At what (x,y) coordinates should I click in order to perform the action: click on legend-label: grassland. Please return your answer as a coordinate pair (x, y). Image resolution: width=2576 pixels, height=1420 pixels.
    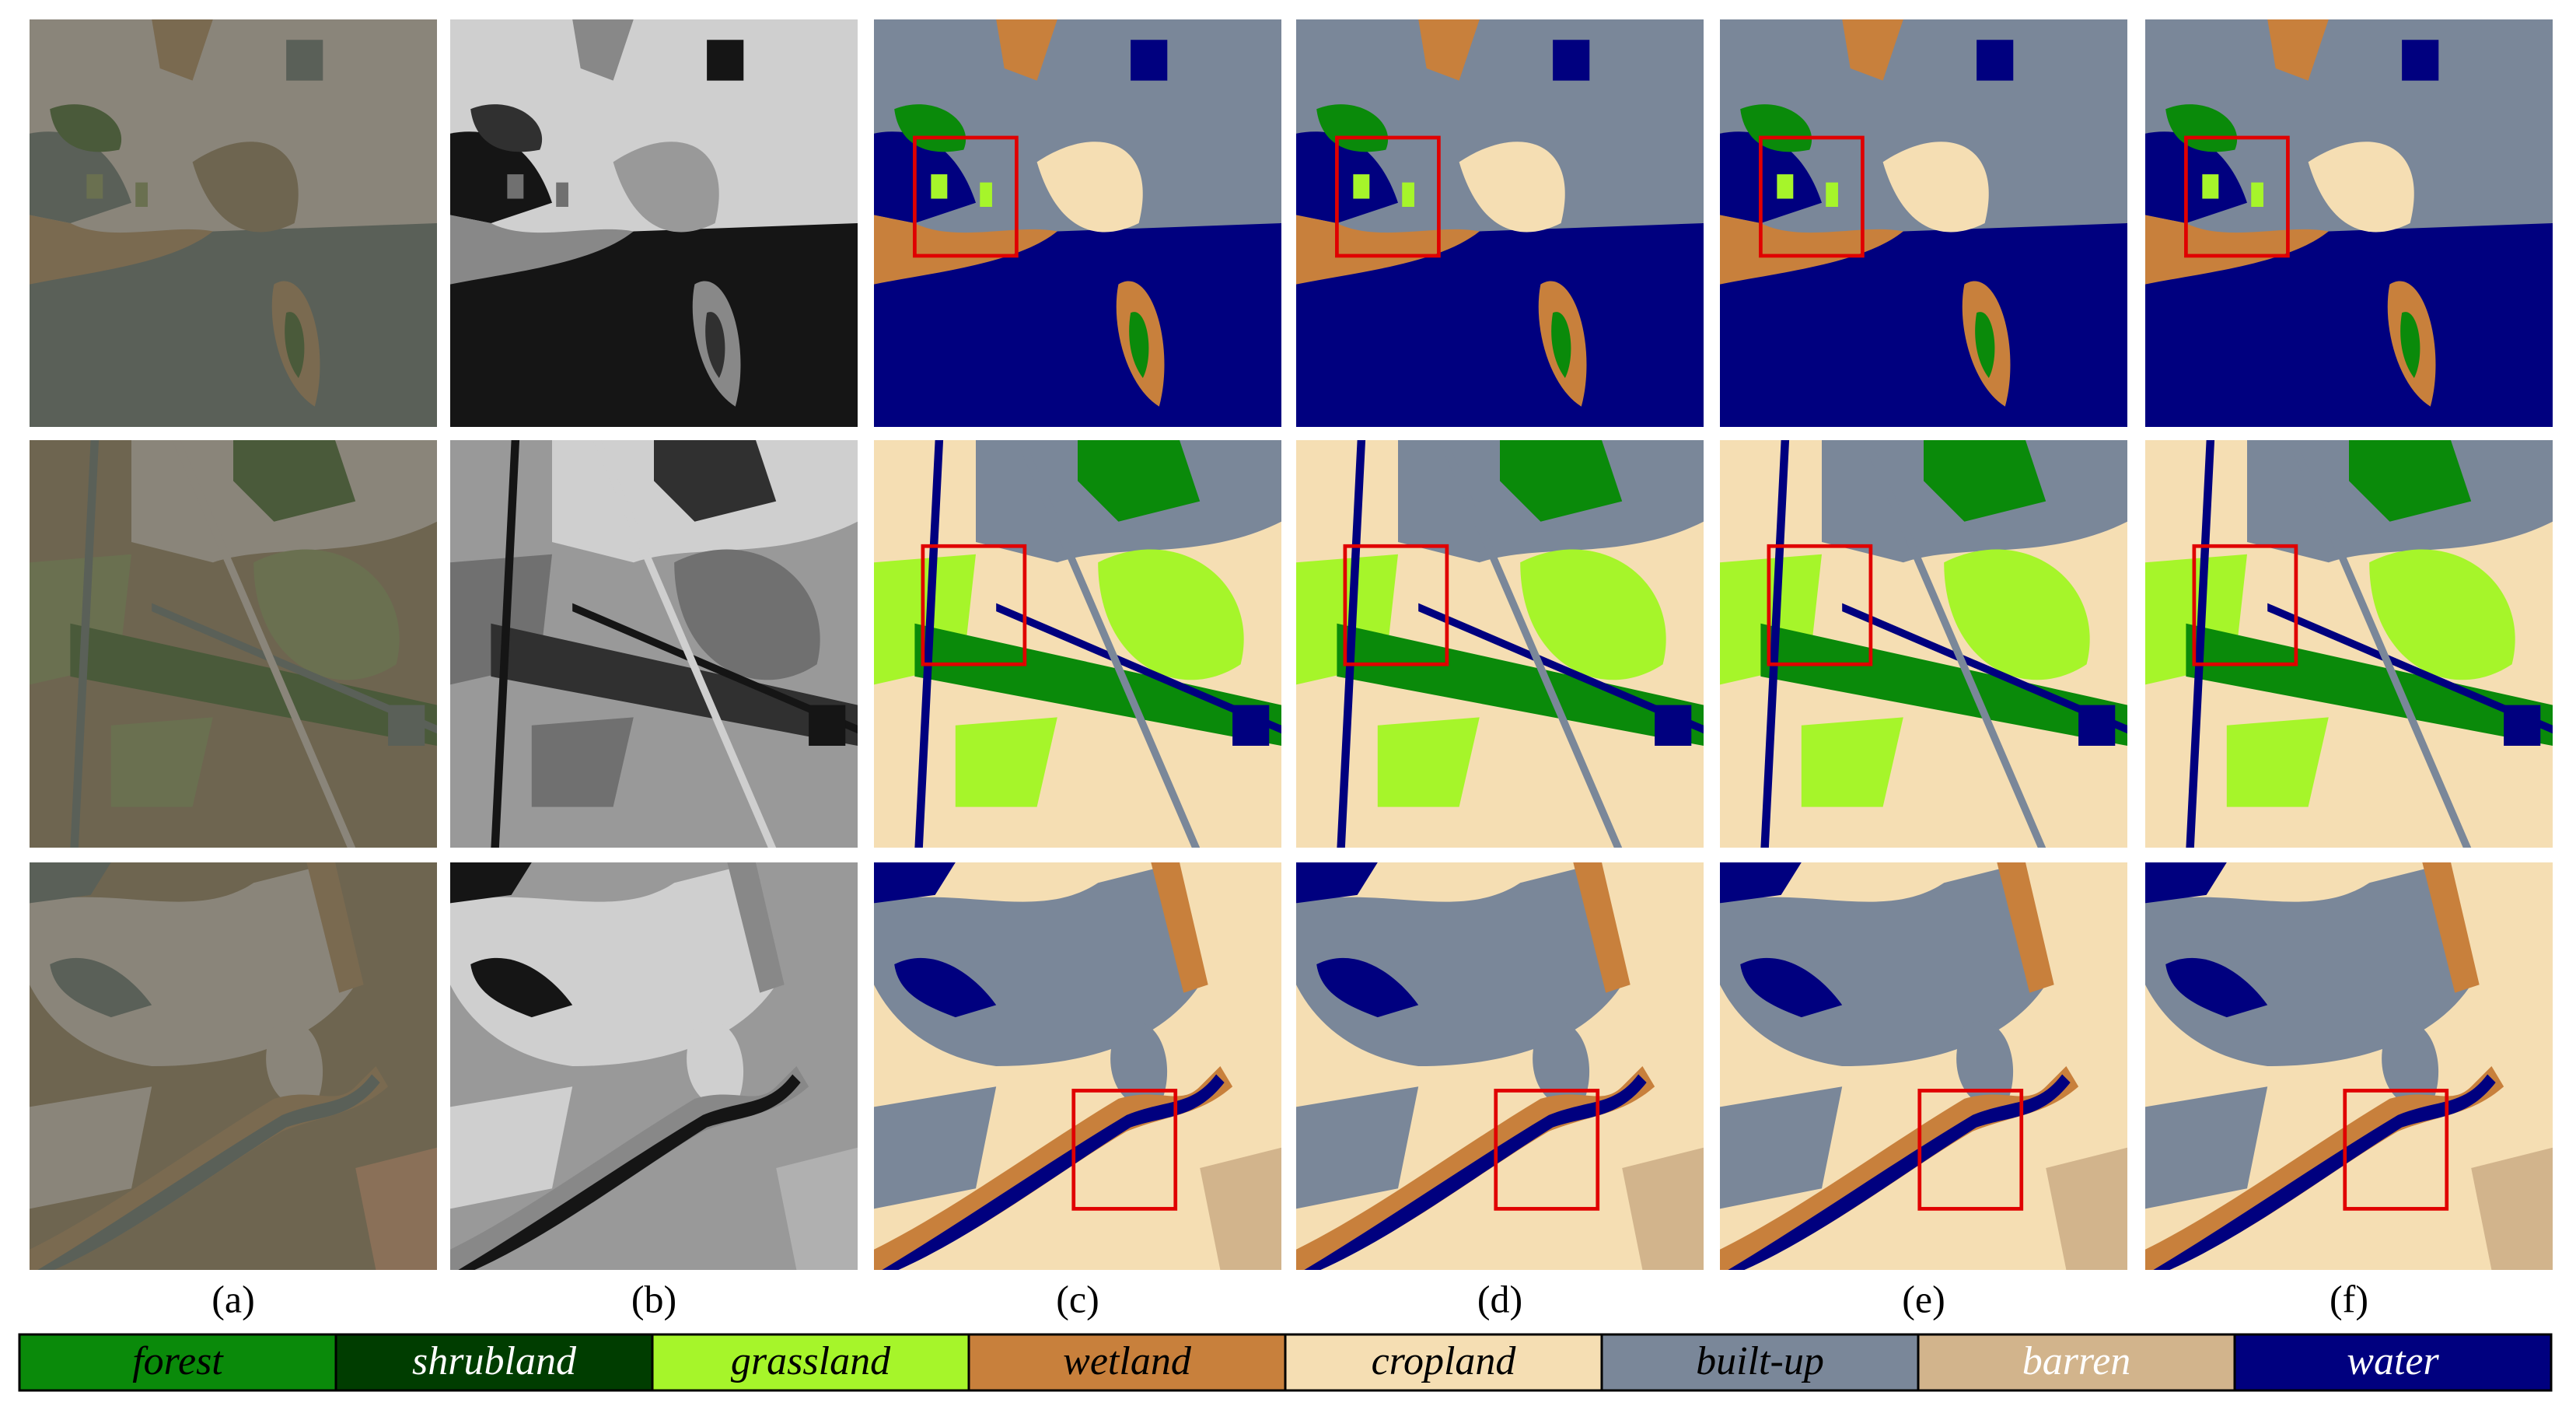
    Looking at the image, I should click on (811, 1361).